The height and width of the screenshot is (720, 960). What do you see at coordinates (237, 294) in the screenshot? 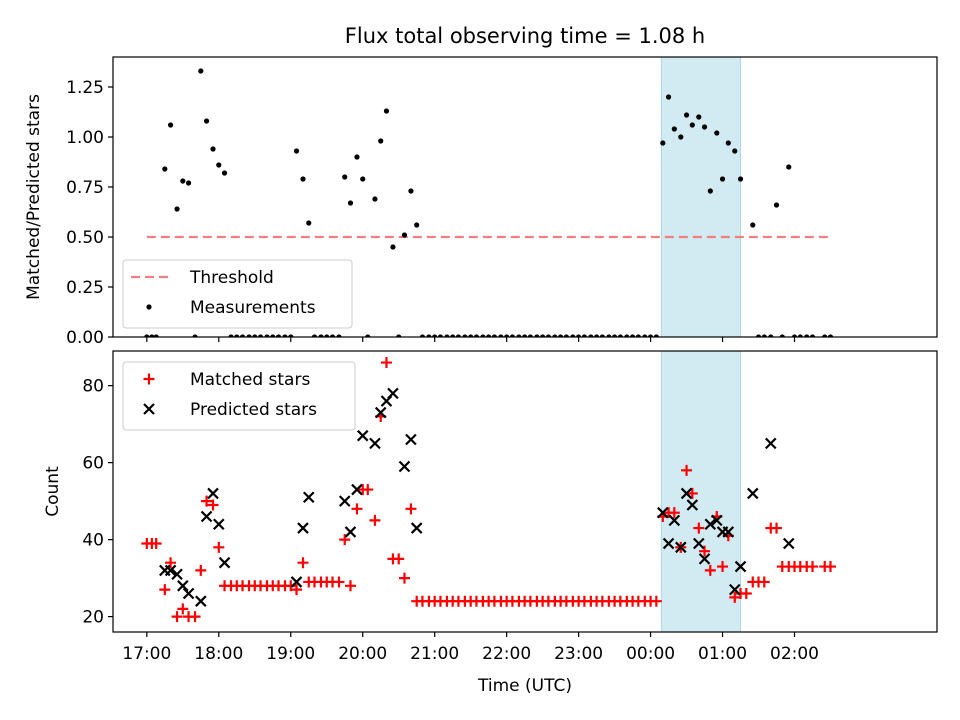
I see `legend-box` at bounding box center [237, 294].